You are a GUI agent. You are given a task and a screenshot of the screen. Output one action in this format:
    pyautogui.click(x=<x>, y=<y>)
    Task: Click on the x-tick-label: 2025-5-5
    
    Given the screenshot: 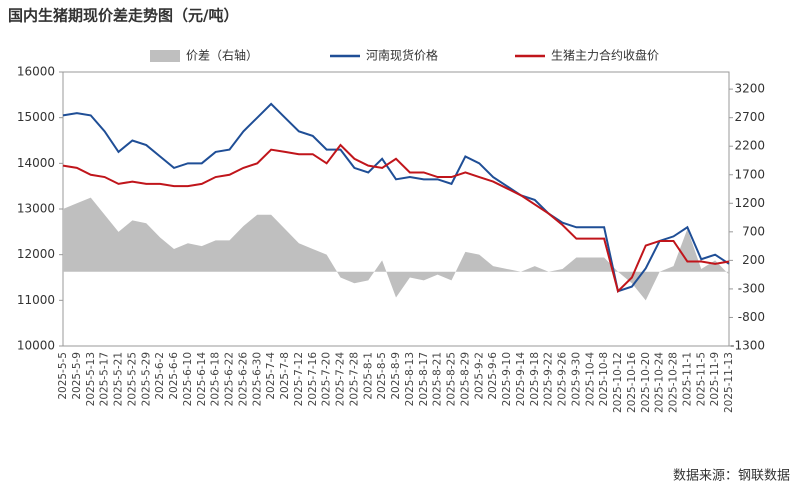 What is the action you would take?
    pyautogui.click(x=63, y=376)
    